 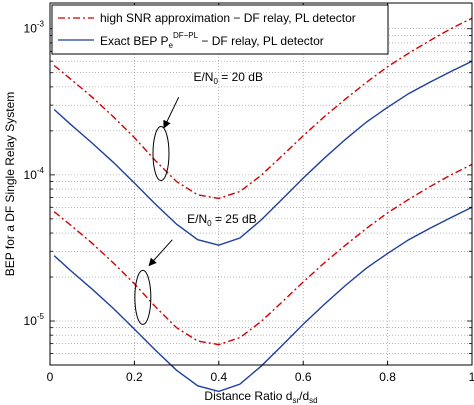 I want to click on legend-box, so click(x=220, y=29).